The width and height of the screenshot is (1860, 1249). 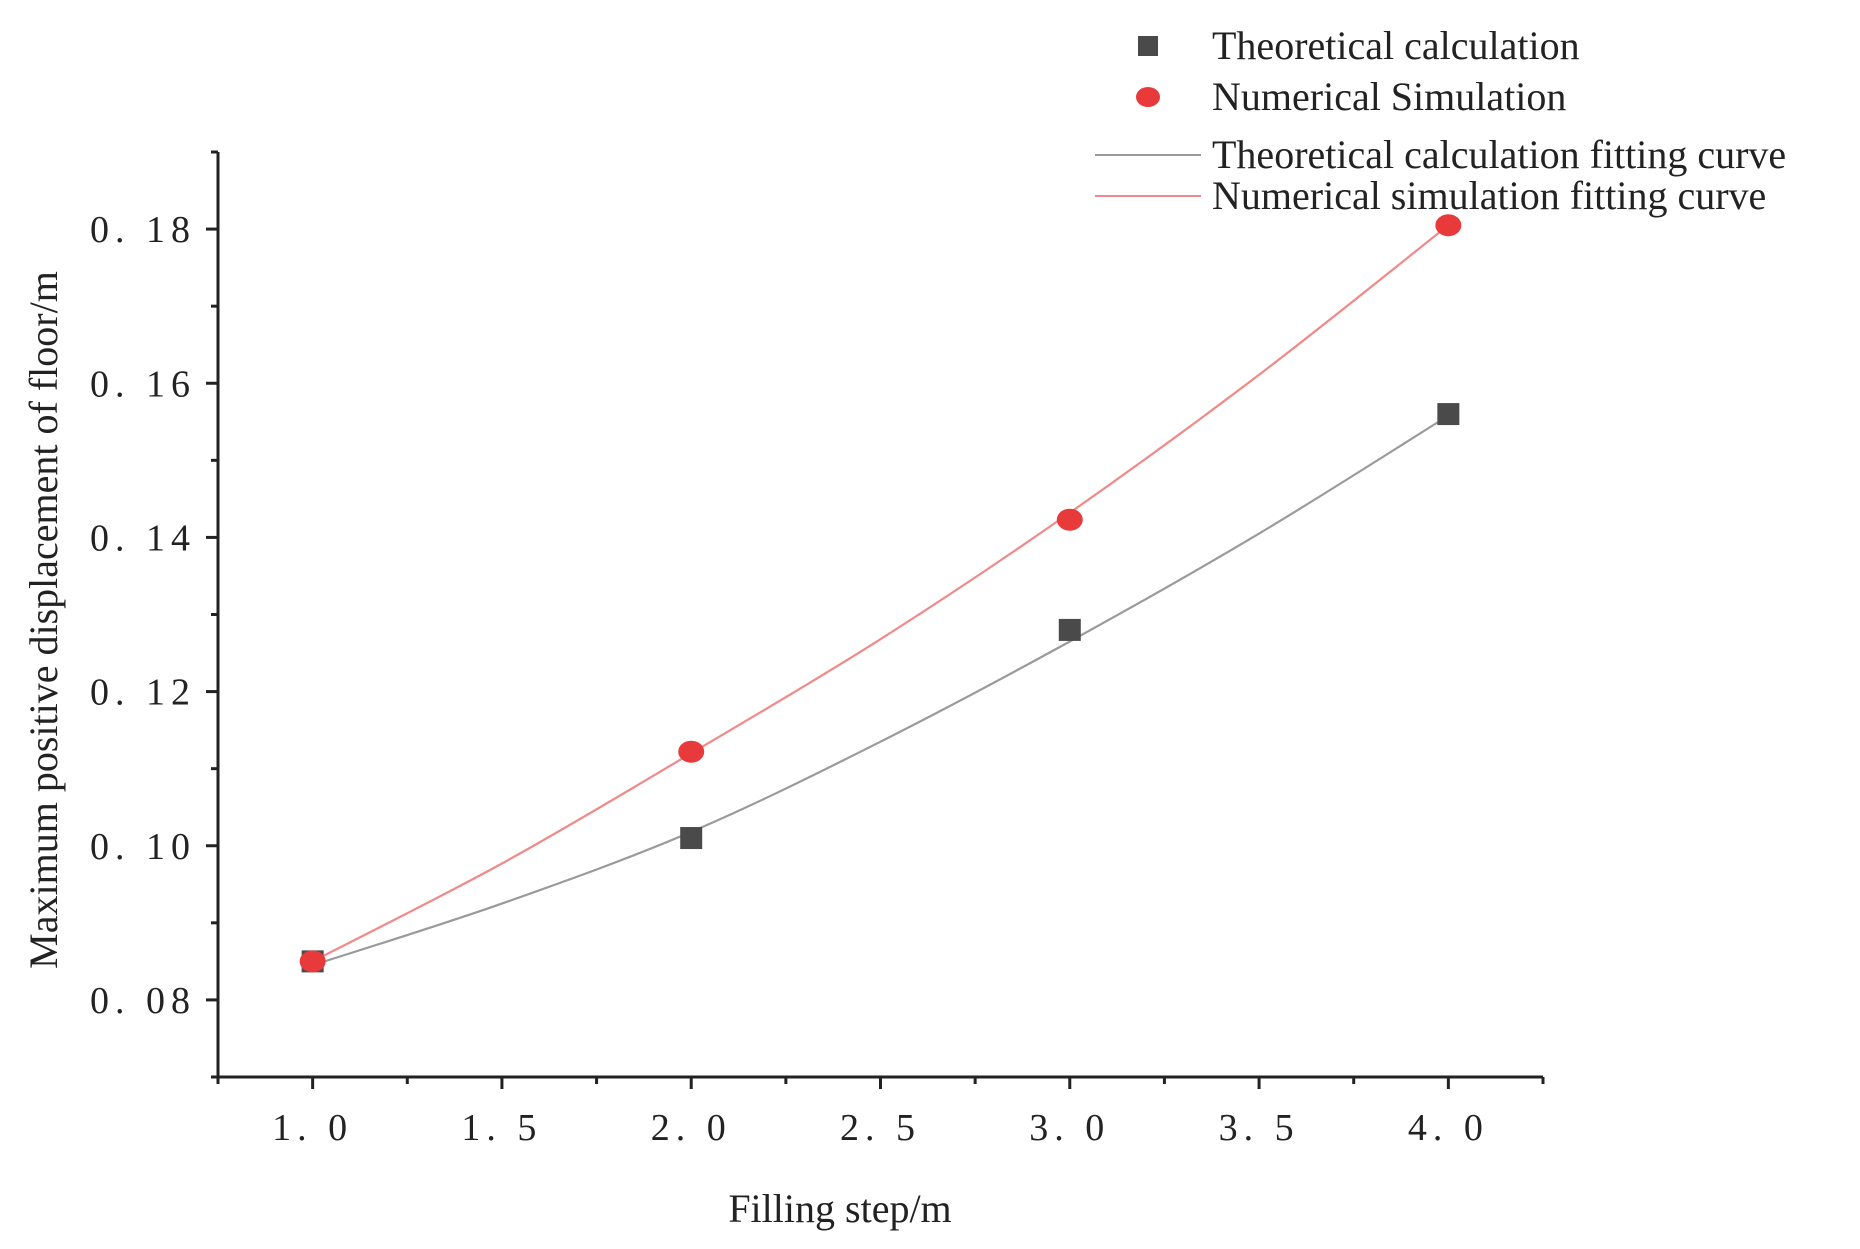 What do you see at coordinates (1489, 195) in the screenshot?
I see `legend-label-numerical-simulation-fitting-curve: Numerical simulation fitting curve` at bounding box center [1489, 195].